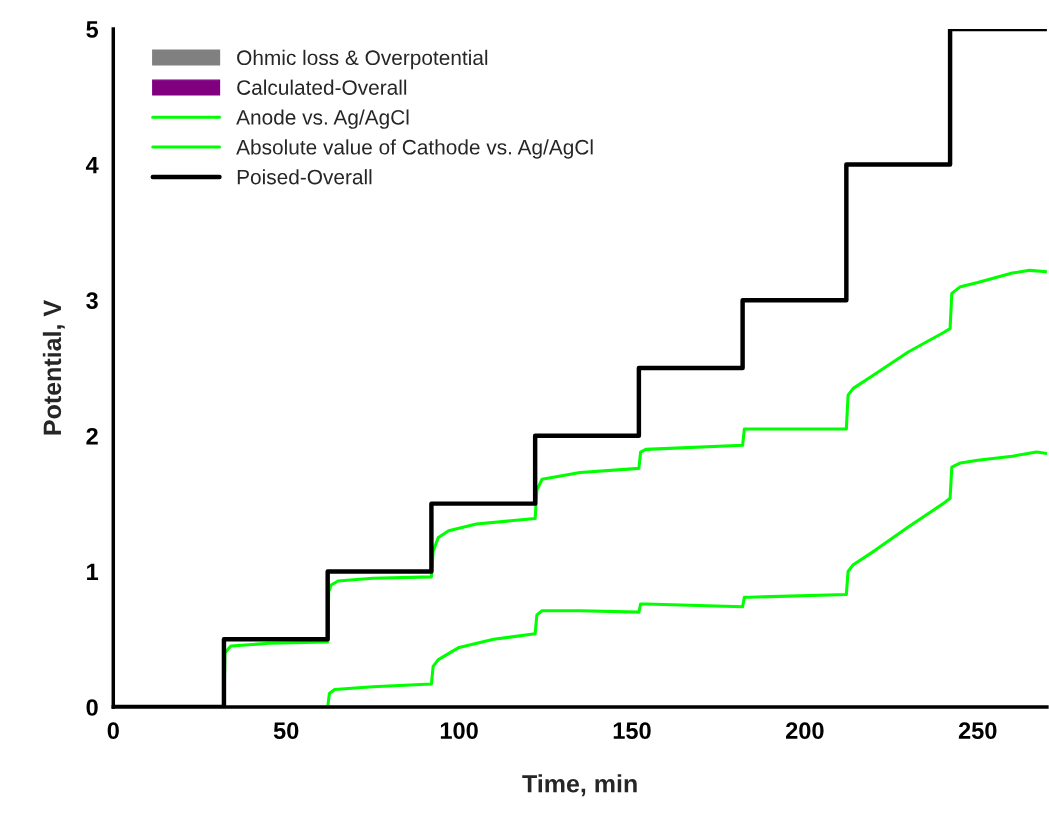  I want to click on y-tick-label: 1, so click(93, 572).